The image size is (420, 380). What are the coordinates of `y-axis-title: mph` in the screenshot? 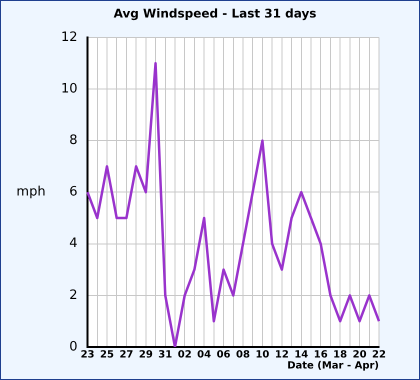 It's located at (31, 192).